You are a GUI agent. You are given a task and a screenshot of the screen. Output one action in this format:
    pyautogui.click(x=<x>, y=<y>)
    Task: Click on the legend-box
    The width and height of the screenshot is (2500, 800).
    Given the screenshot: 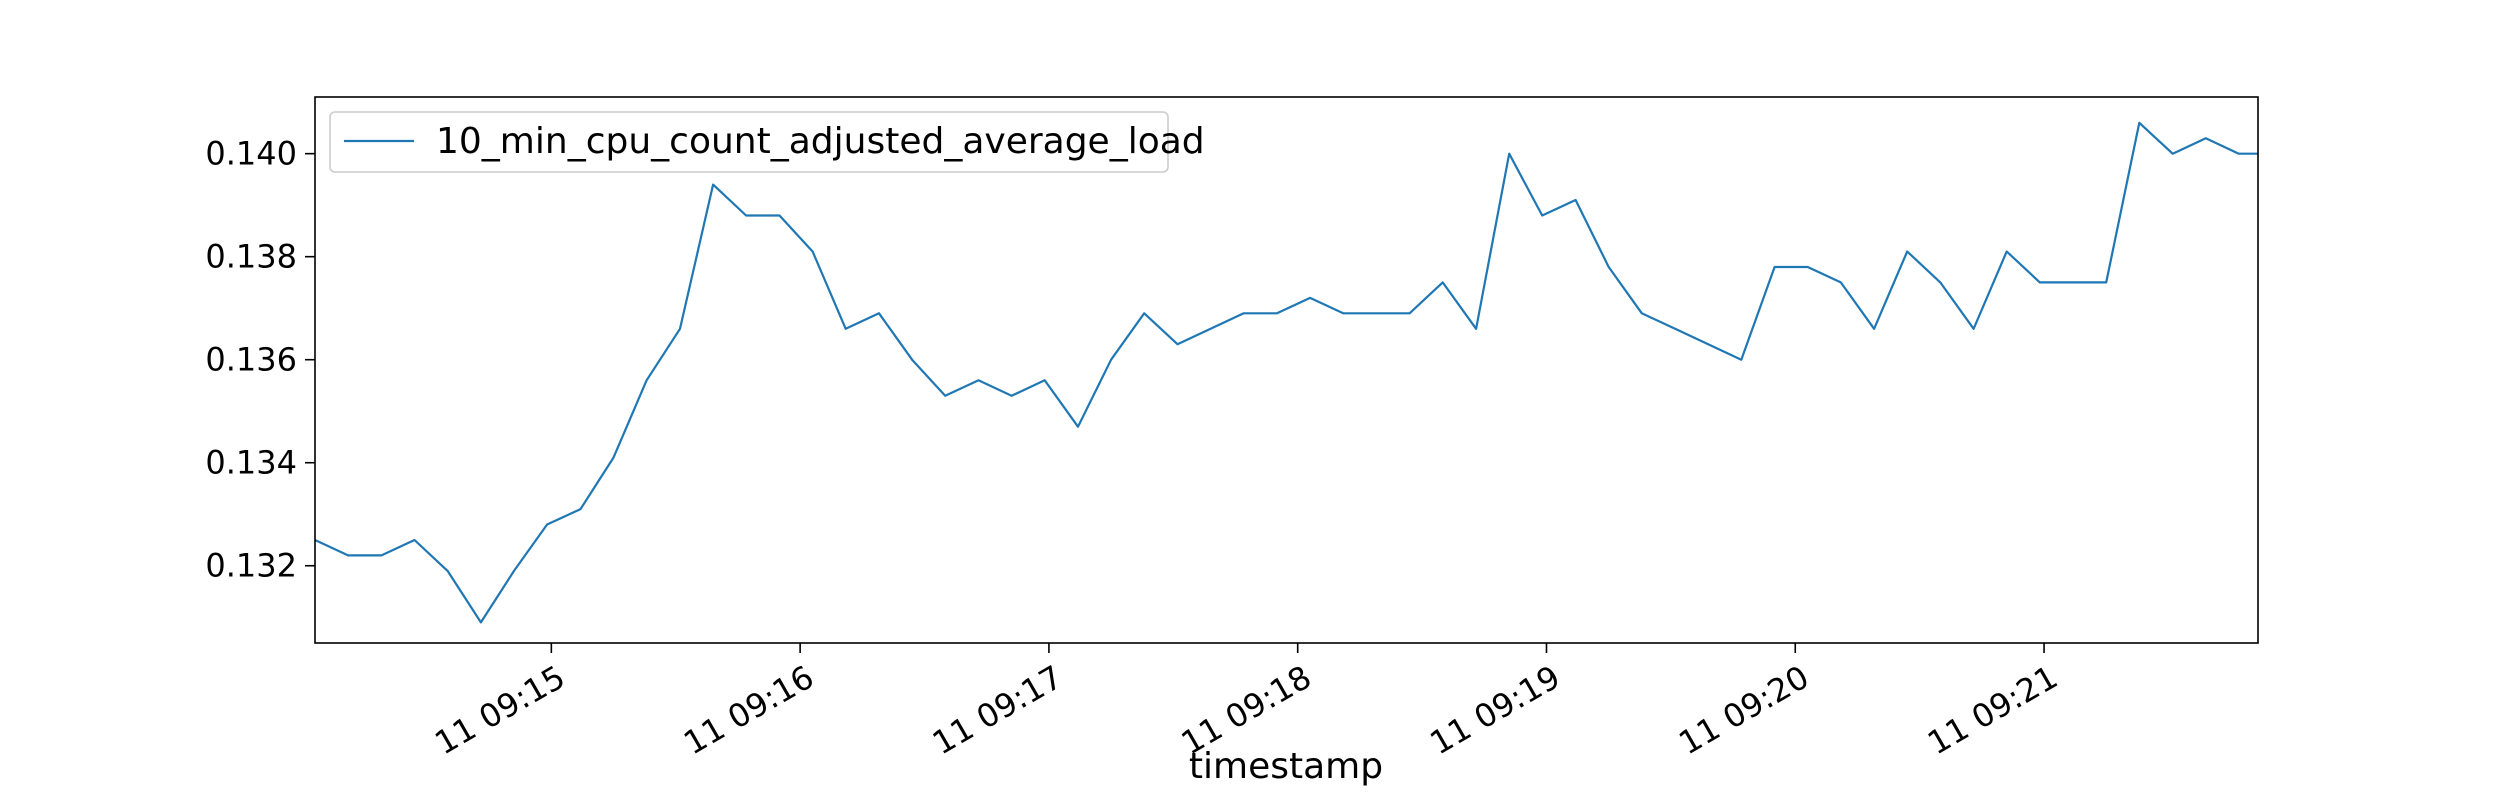 What is the action you would take?
    pyautogui.click(x=749, y=142)
    